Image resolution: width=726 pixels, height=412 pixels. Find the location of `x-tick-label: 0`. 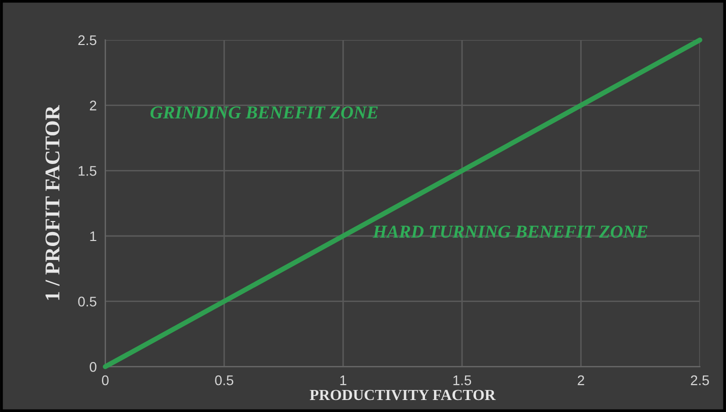

x-tick-label: 0 is located at coordinates (105, 380).